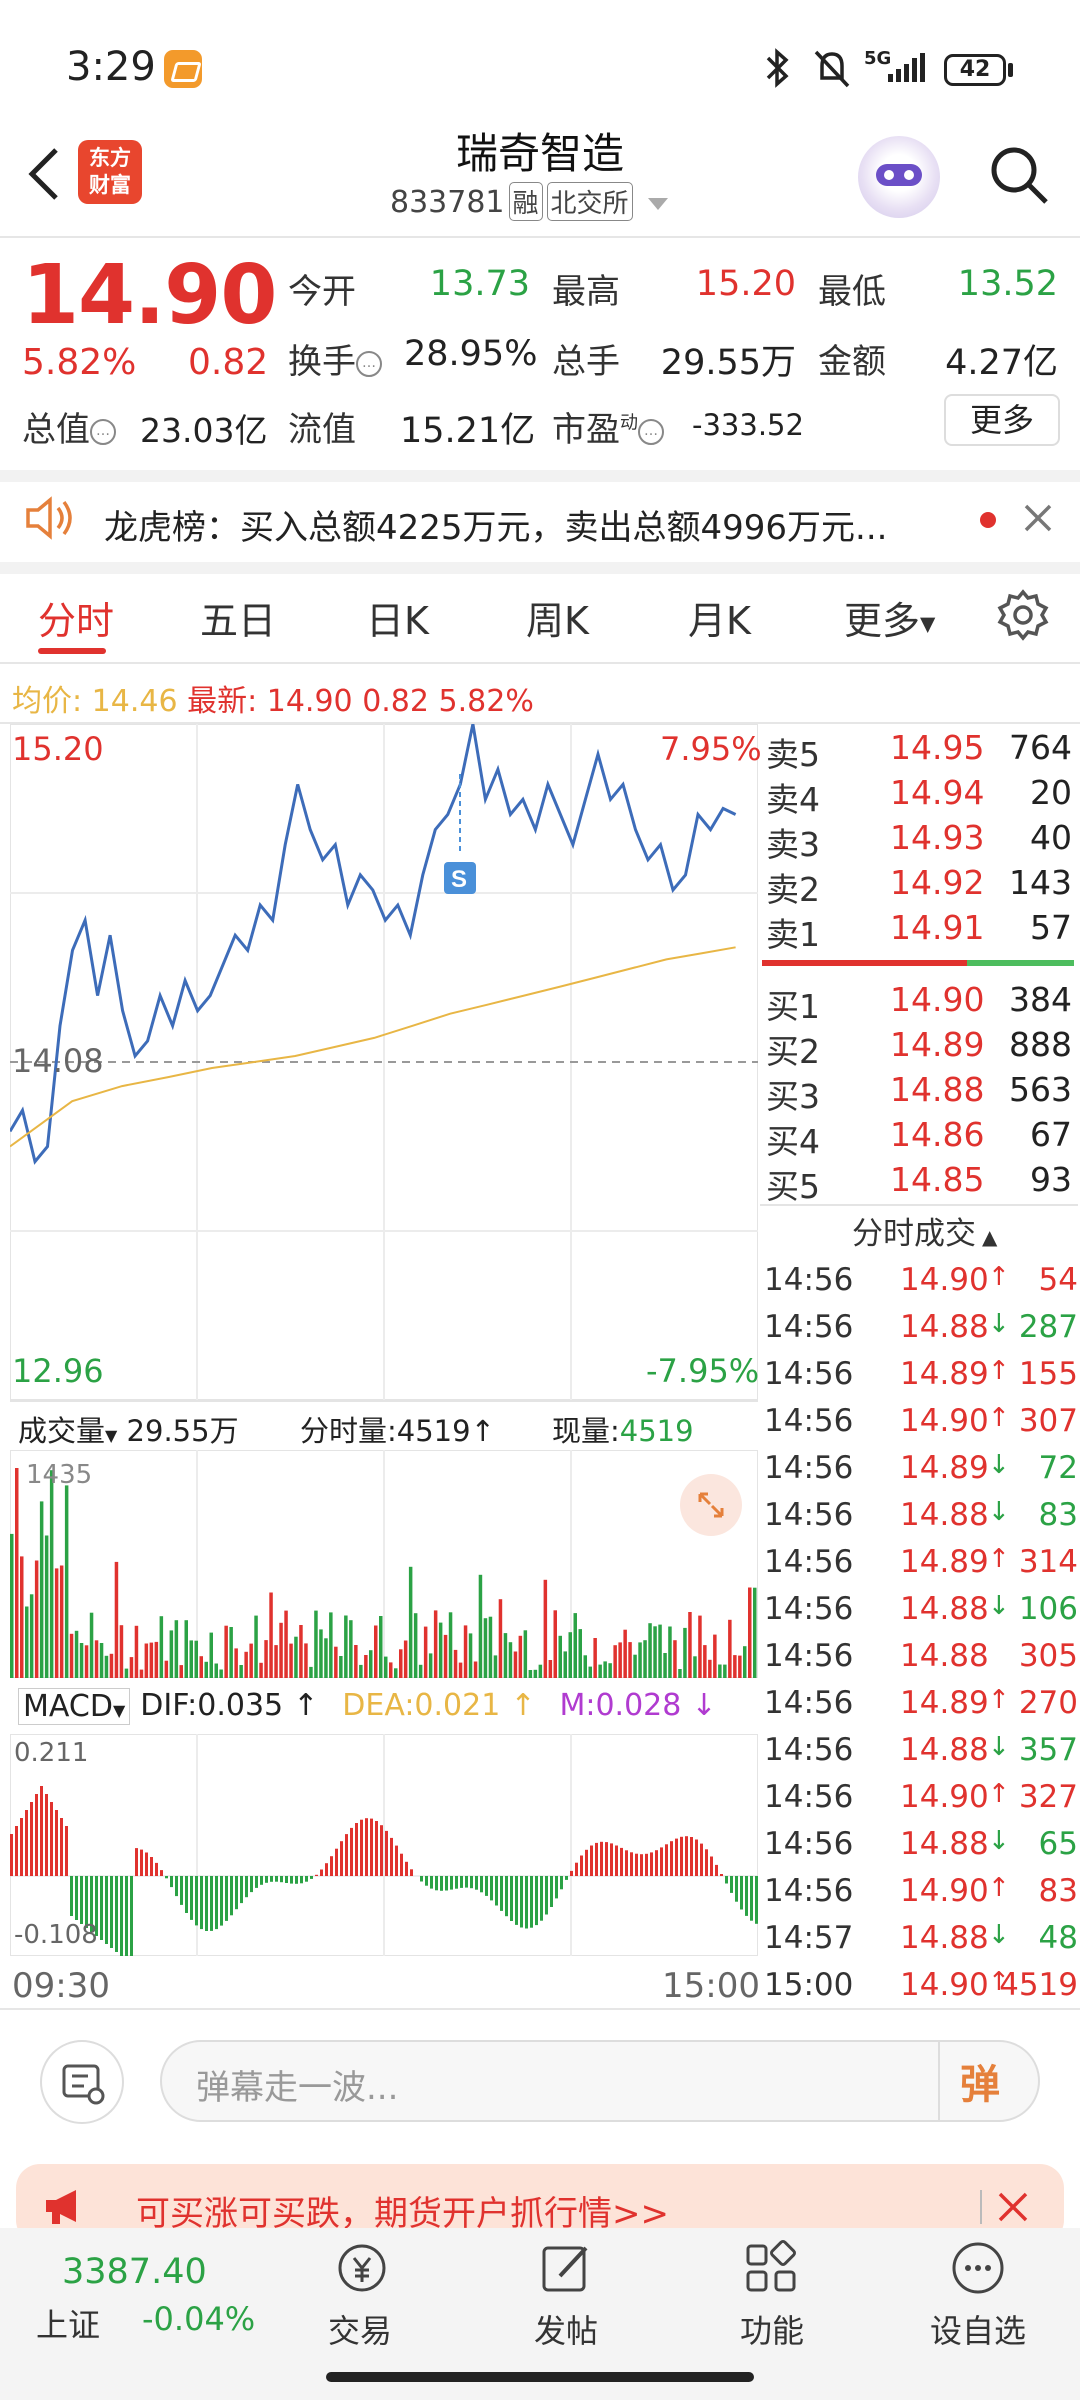 This screenshot has height=2400, width=1080. What do you see at coordinates (919, 1138) in the screenshot?
I see `order-book-row: 买4 14.86 67` at bounding box center [919, 1138].